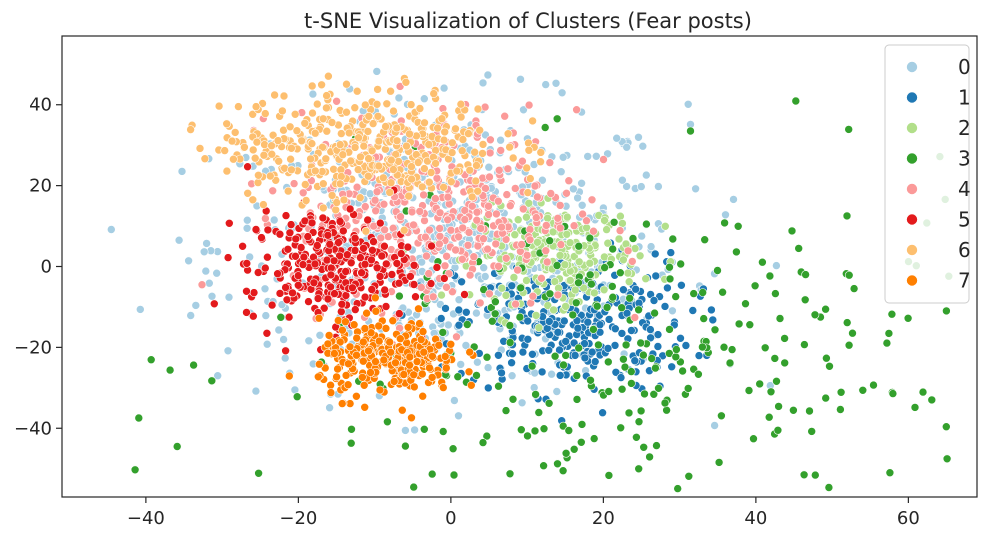 This screenshot has width=1002, height=541. Describe the element at coordinates (146, 518) in the screenshot. I see `x-tick-label: −40` at that location.